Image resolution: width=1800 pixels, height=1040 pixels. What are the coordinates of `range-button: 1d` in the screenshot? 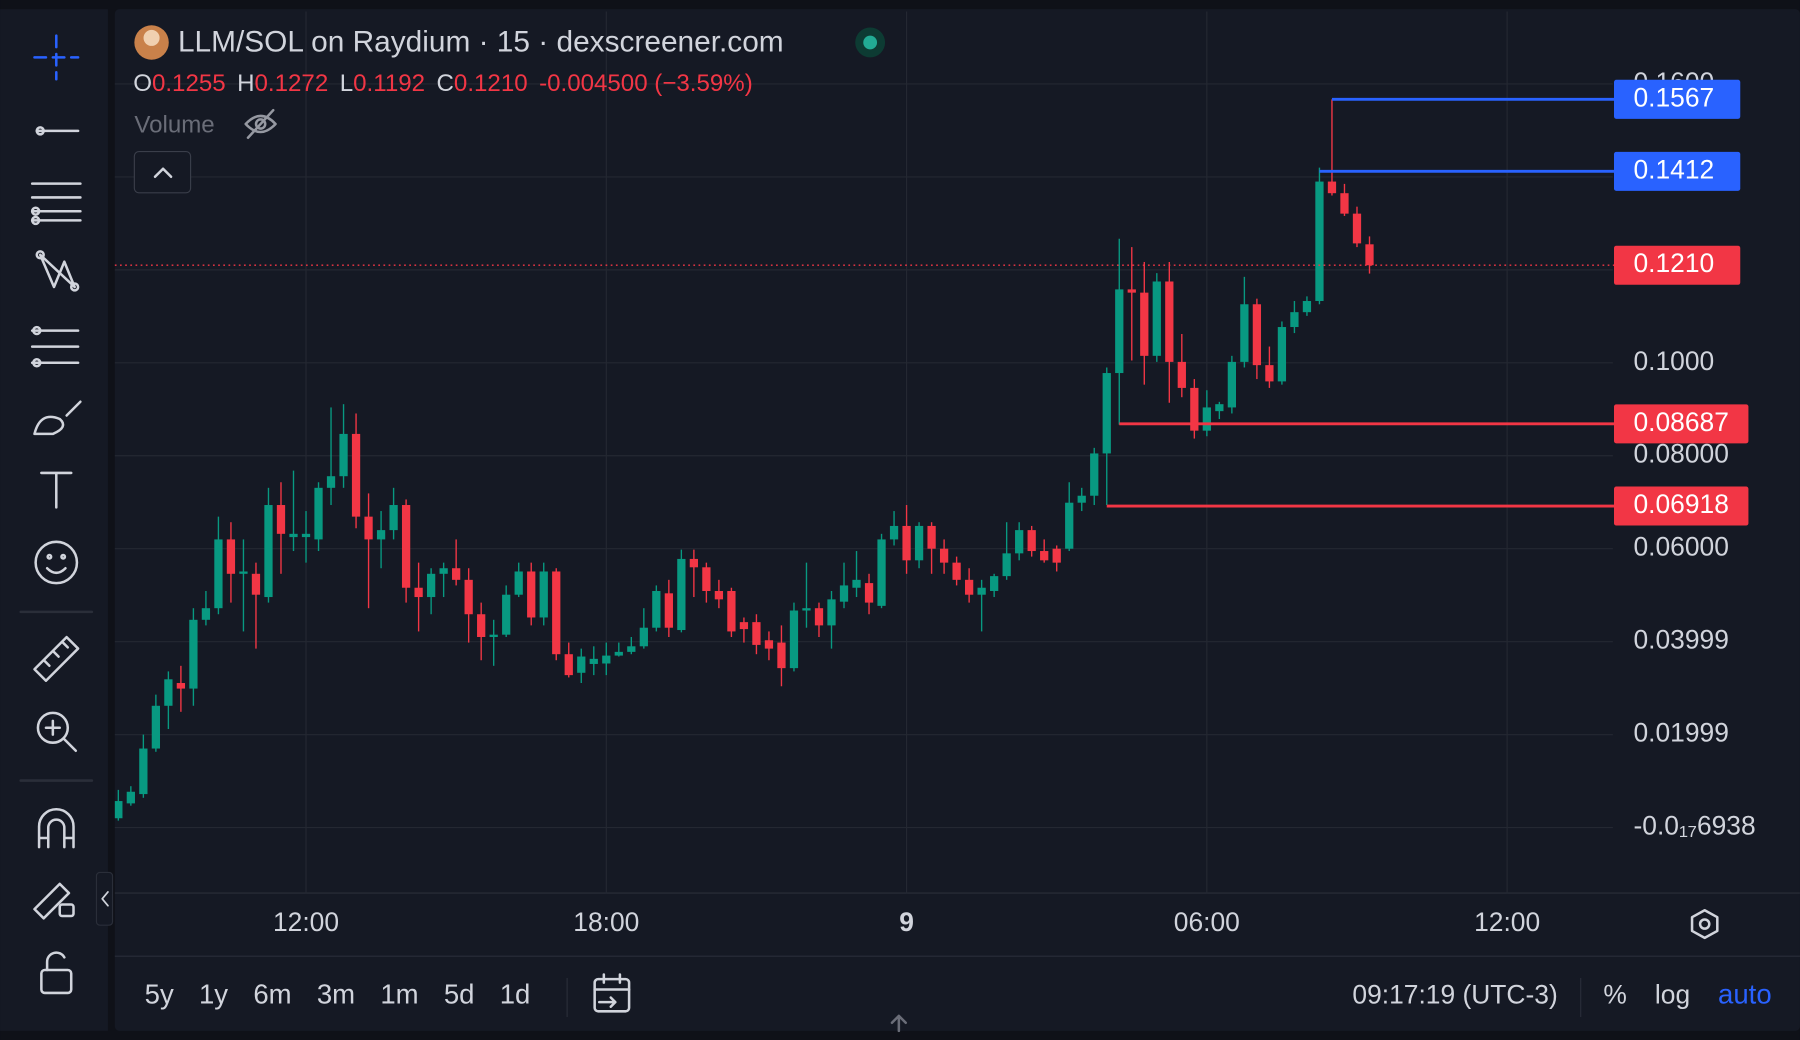 It's located at (515, 994).